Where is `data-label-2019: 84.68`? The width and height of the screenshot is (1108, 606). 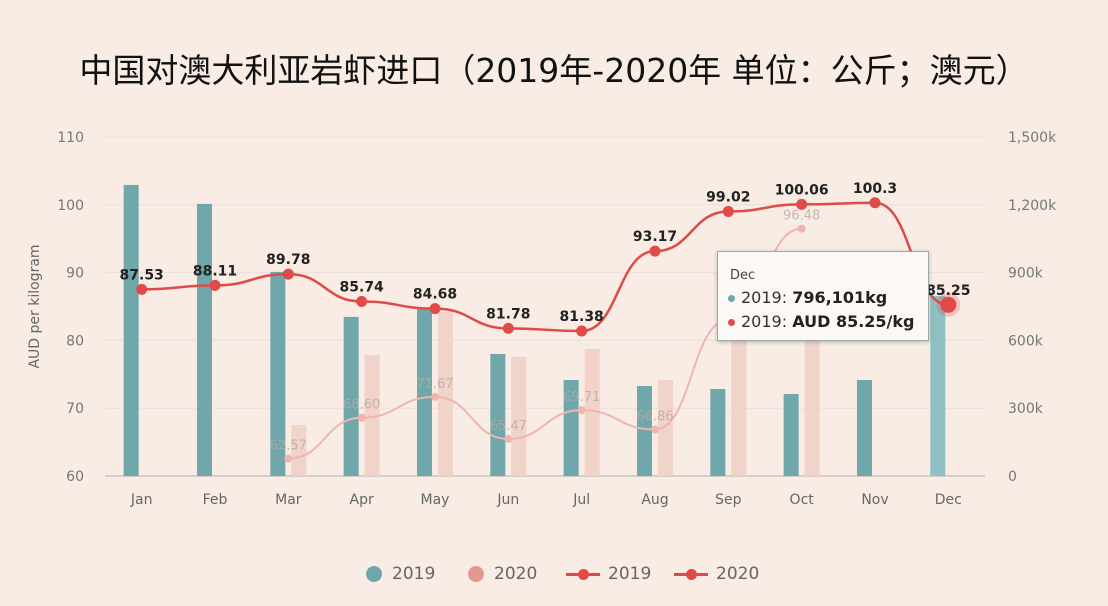 data-label-2019: 84.68 is located at coordinates (435, 295).